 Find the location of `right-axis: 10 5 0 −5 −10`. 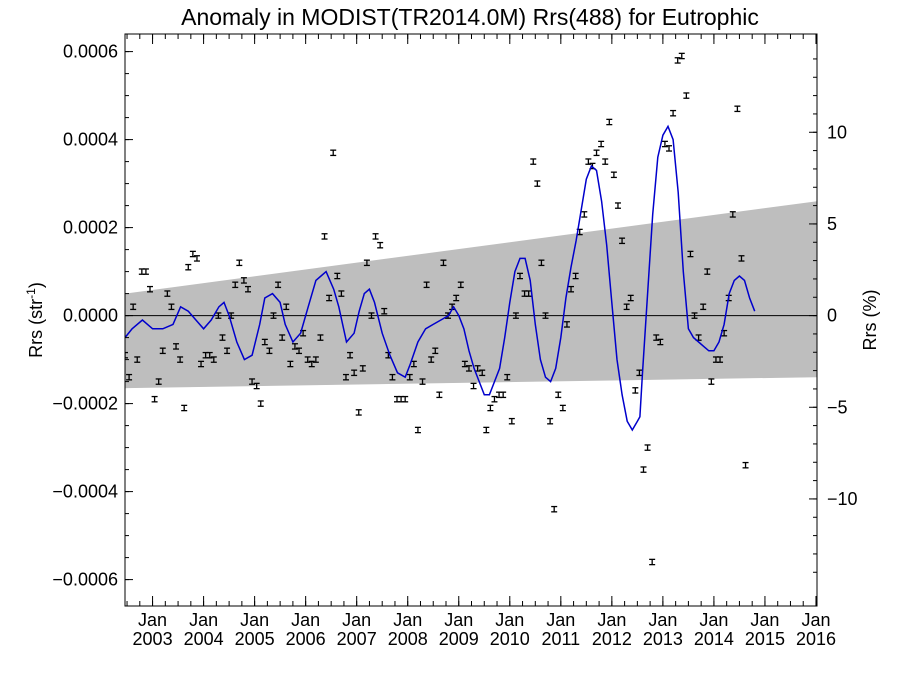

right-axis: 10 5 0 −5 −10 is located at coordinates (833, 315).